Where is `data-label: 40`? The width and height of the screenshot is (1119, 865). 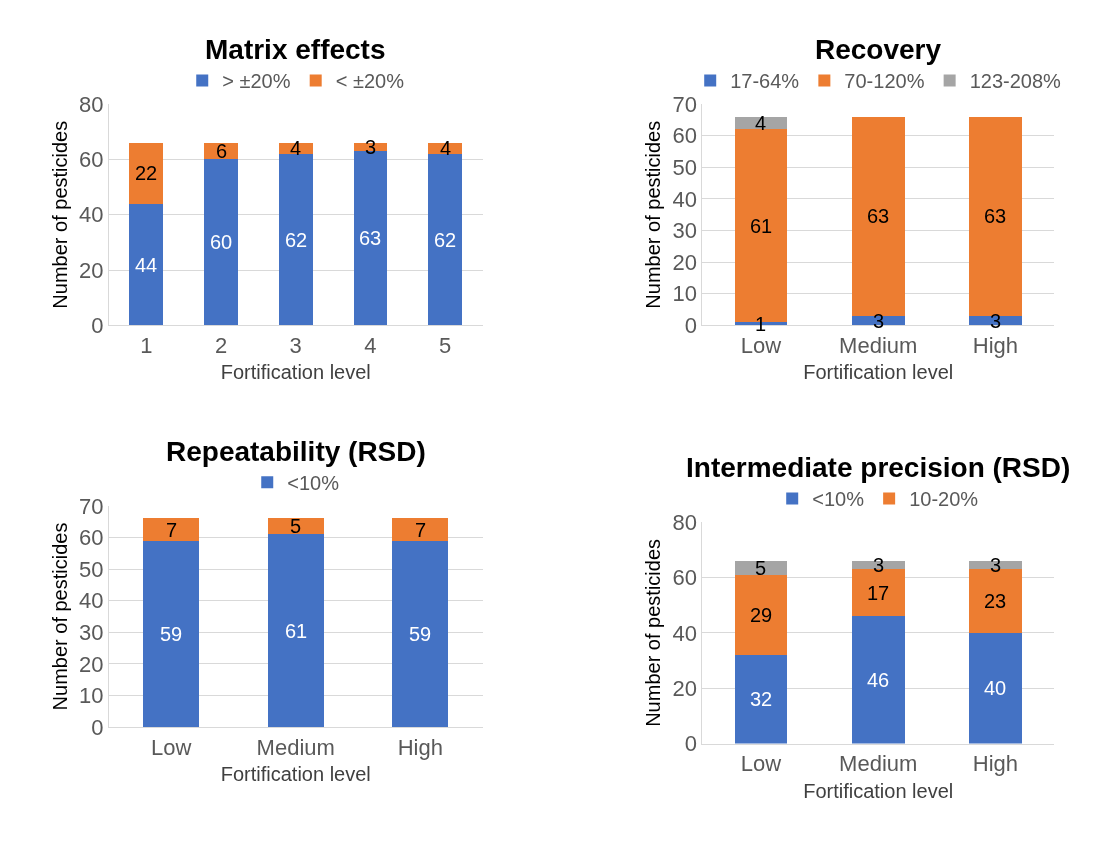
data-label: 40 is located at coordinates (995, 688).